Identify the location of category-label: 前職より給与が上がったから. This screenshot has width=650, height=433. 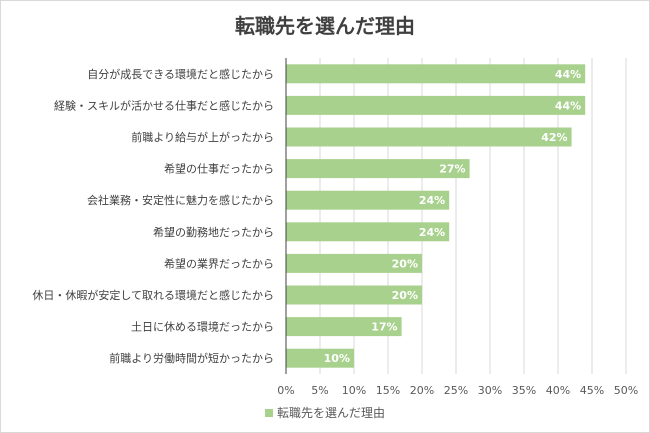
(202, 137).